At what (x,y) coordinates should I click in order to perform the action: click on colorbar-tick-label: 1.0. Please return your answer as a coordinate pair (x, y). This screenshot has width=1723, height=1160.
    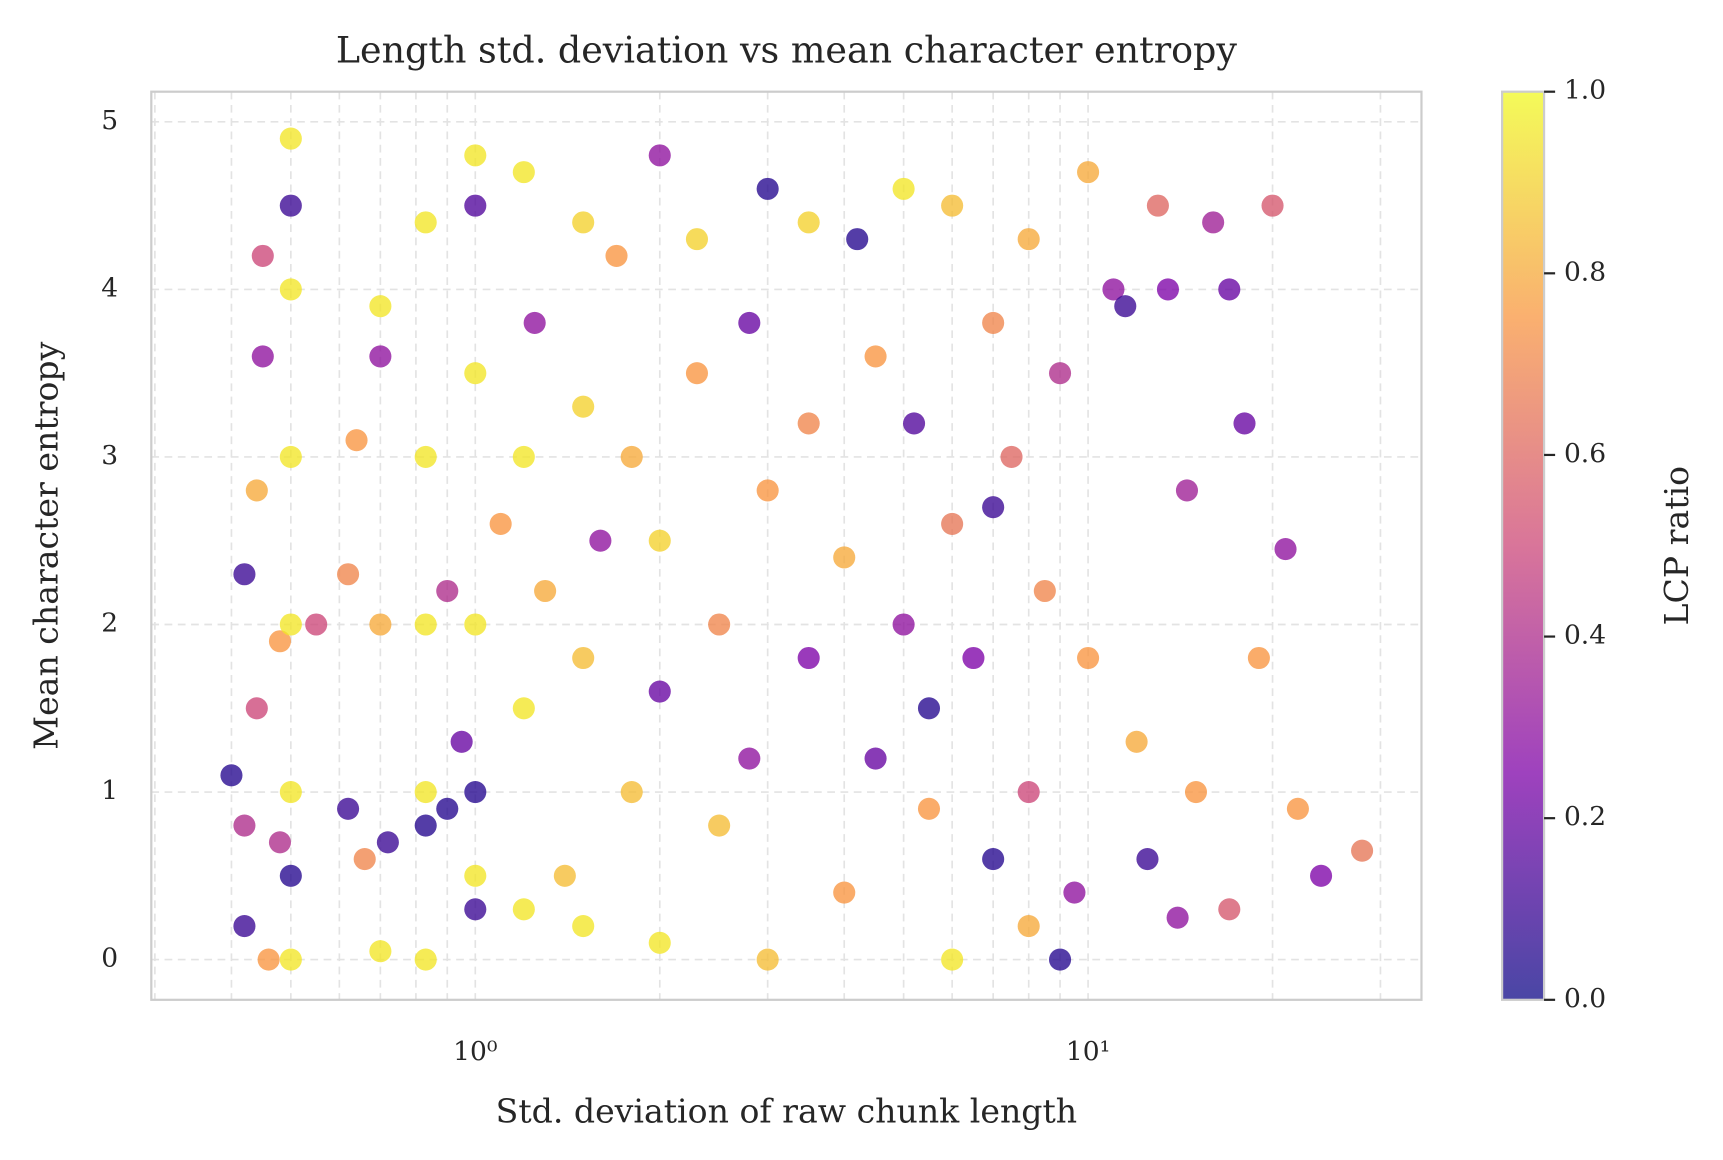
    Looking at the image, I should click on (1585, 90).